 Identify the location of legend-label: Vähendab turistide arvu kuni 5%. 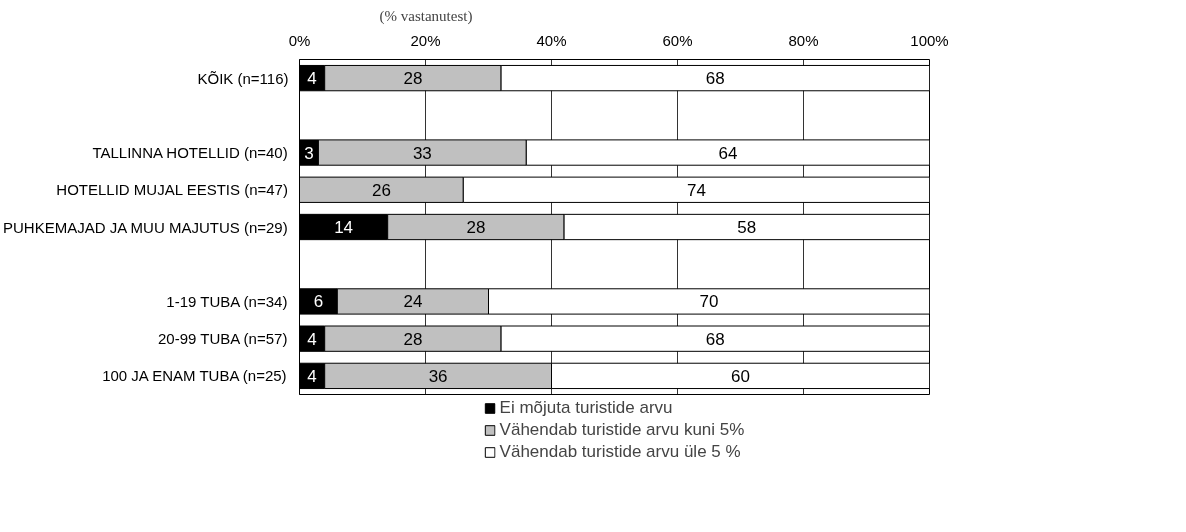
(622, 430).